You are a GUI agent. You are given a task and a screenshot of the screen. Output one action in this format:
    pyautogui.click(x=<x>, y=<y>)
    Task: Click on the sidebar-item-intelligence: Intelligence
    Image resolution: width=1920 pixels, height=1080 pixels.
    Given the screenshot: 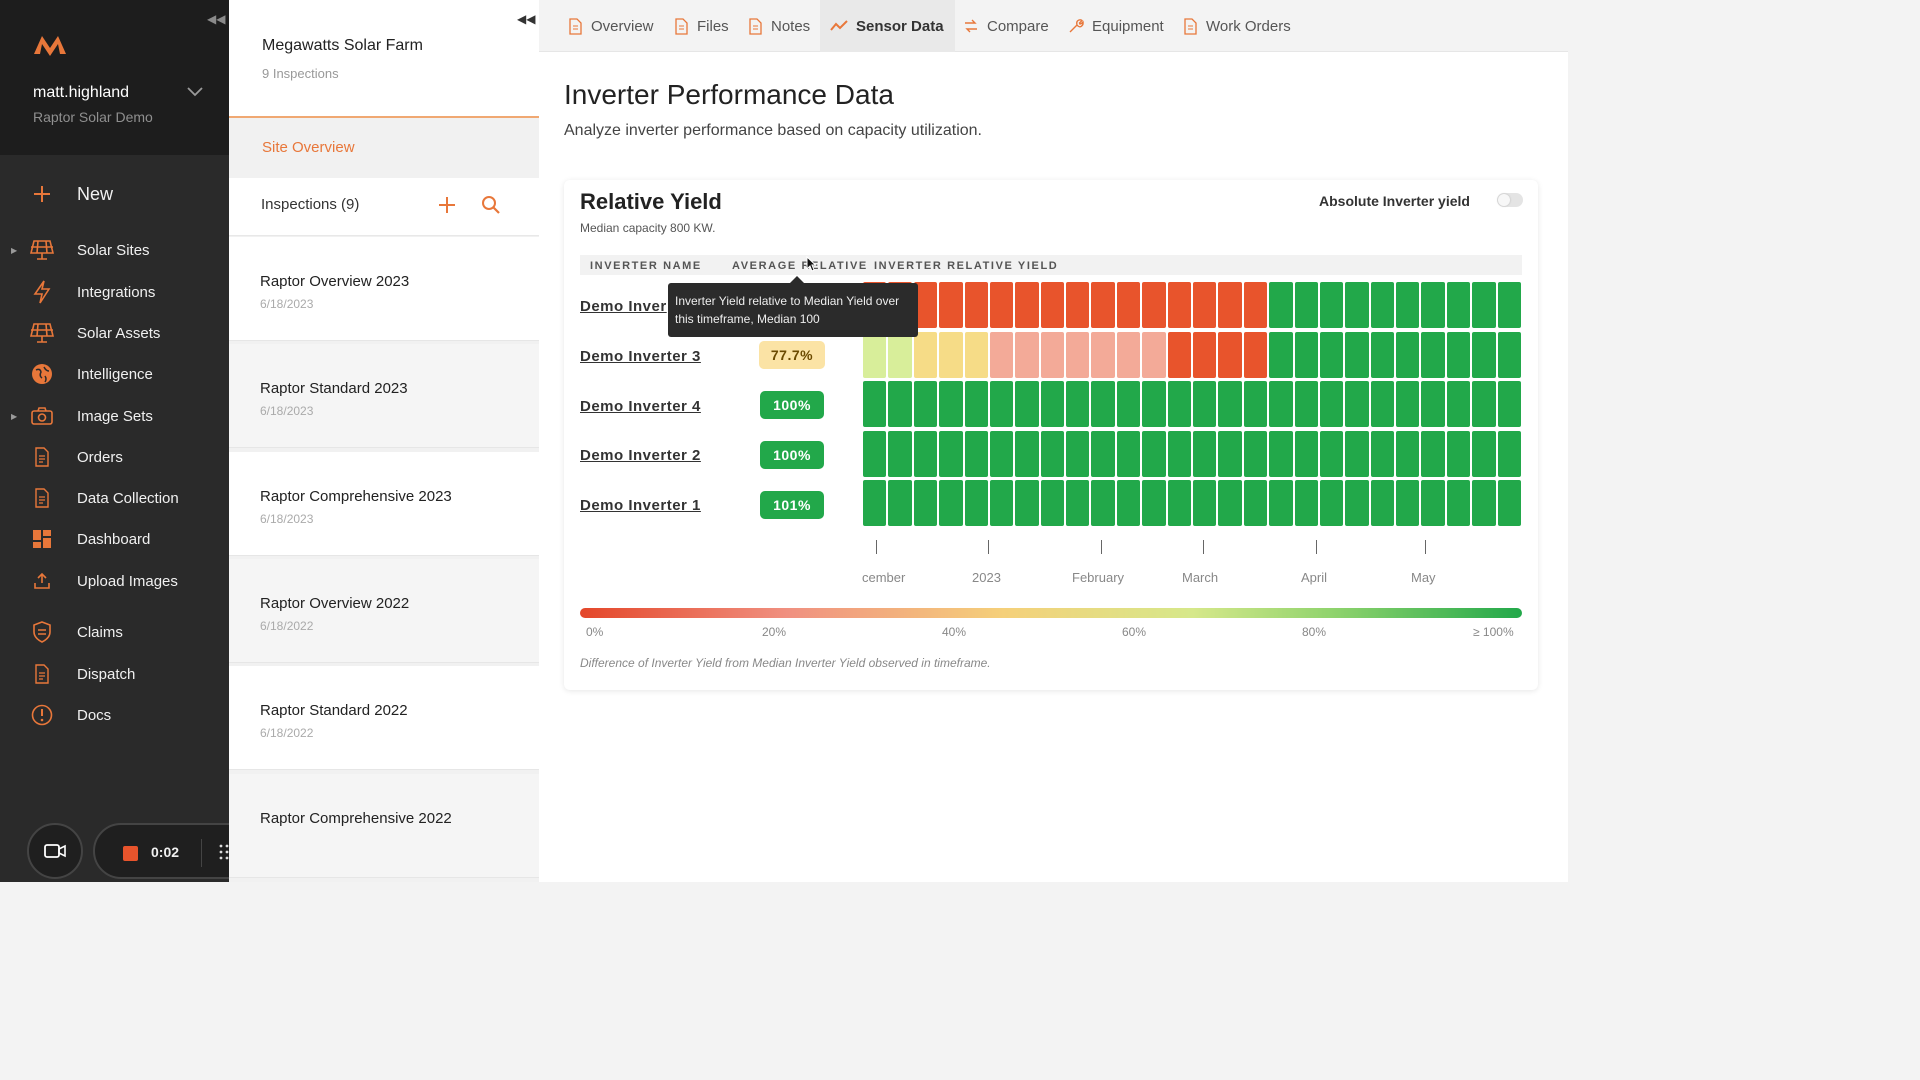 What is the action you would take?
    pyautogui.click(x=114, y=374)
    